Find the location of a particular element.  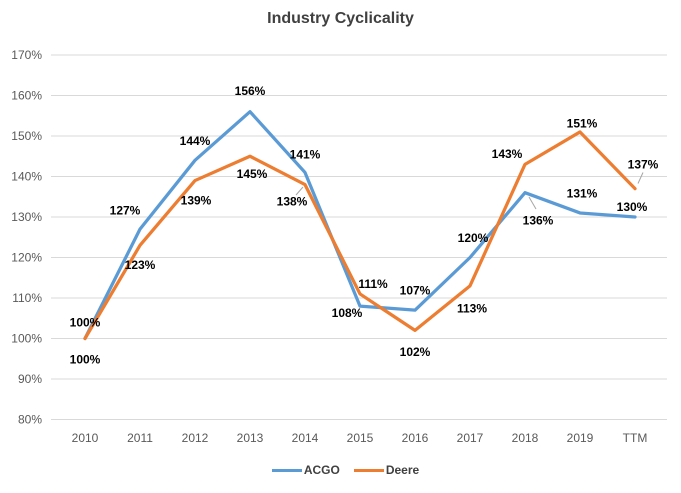

y-tick-label: 150% is located at coordinates (26, 136).